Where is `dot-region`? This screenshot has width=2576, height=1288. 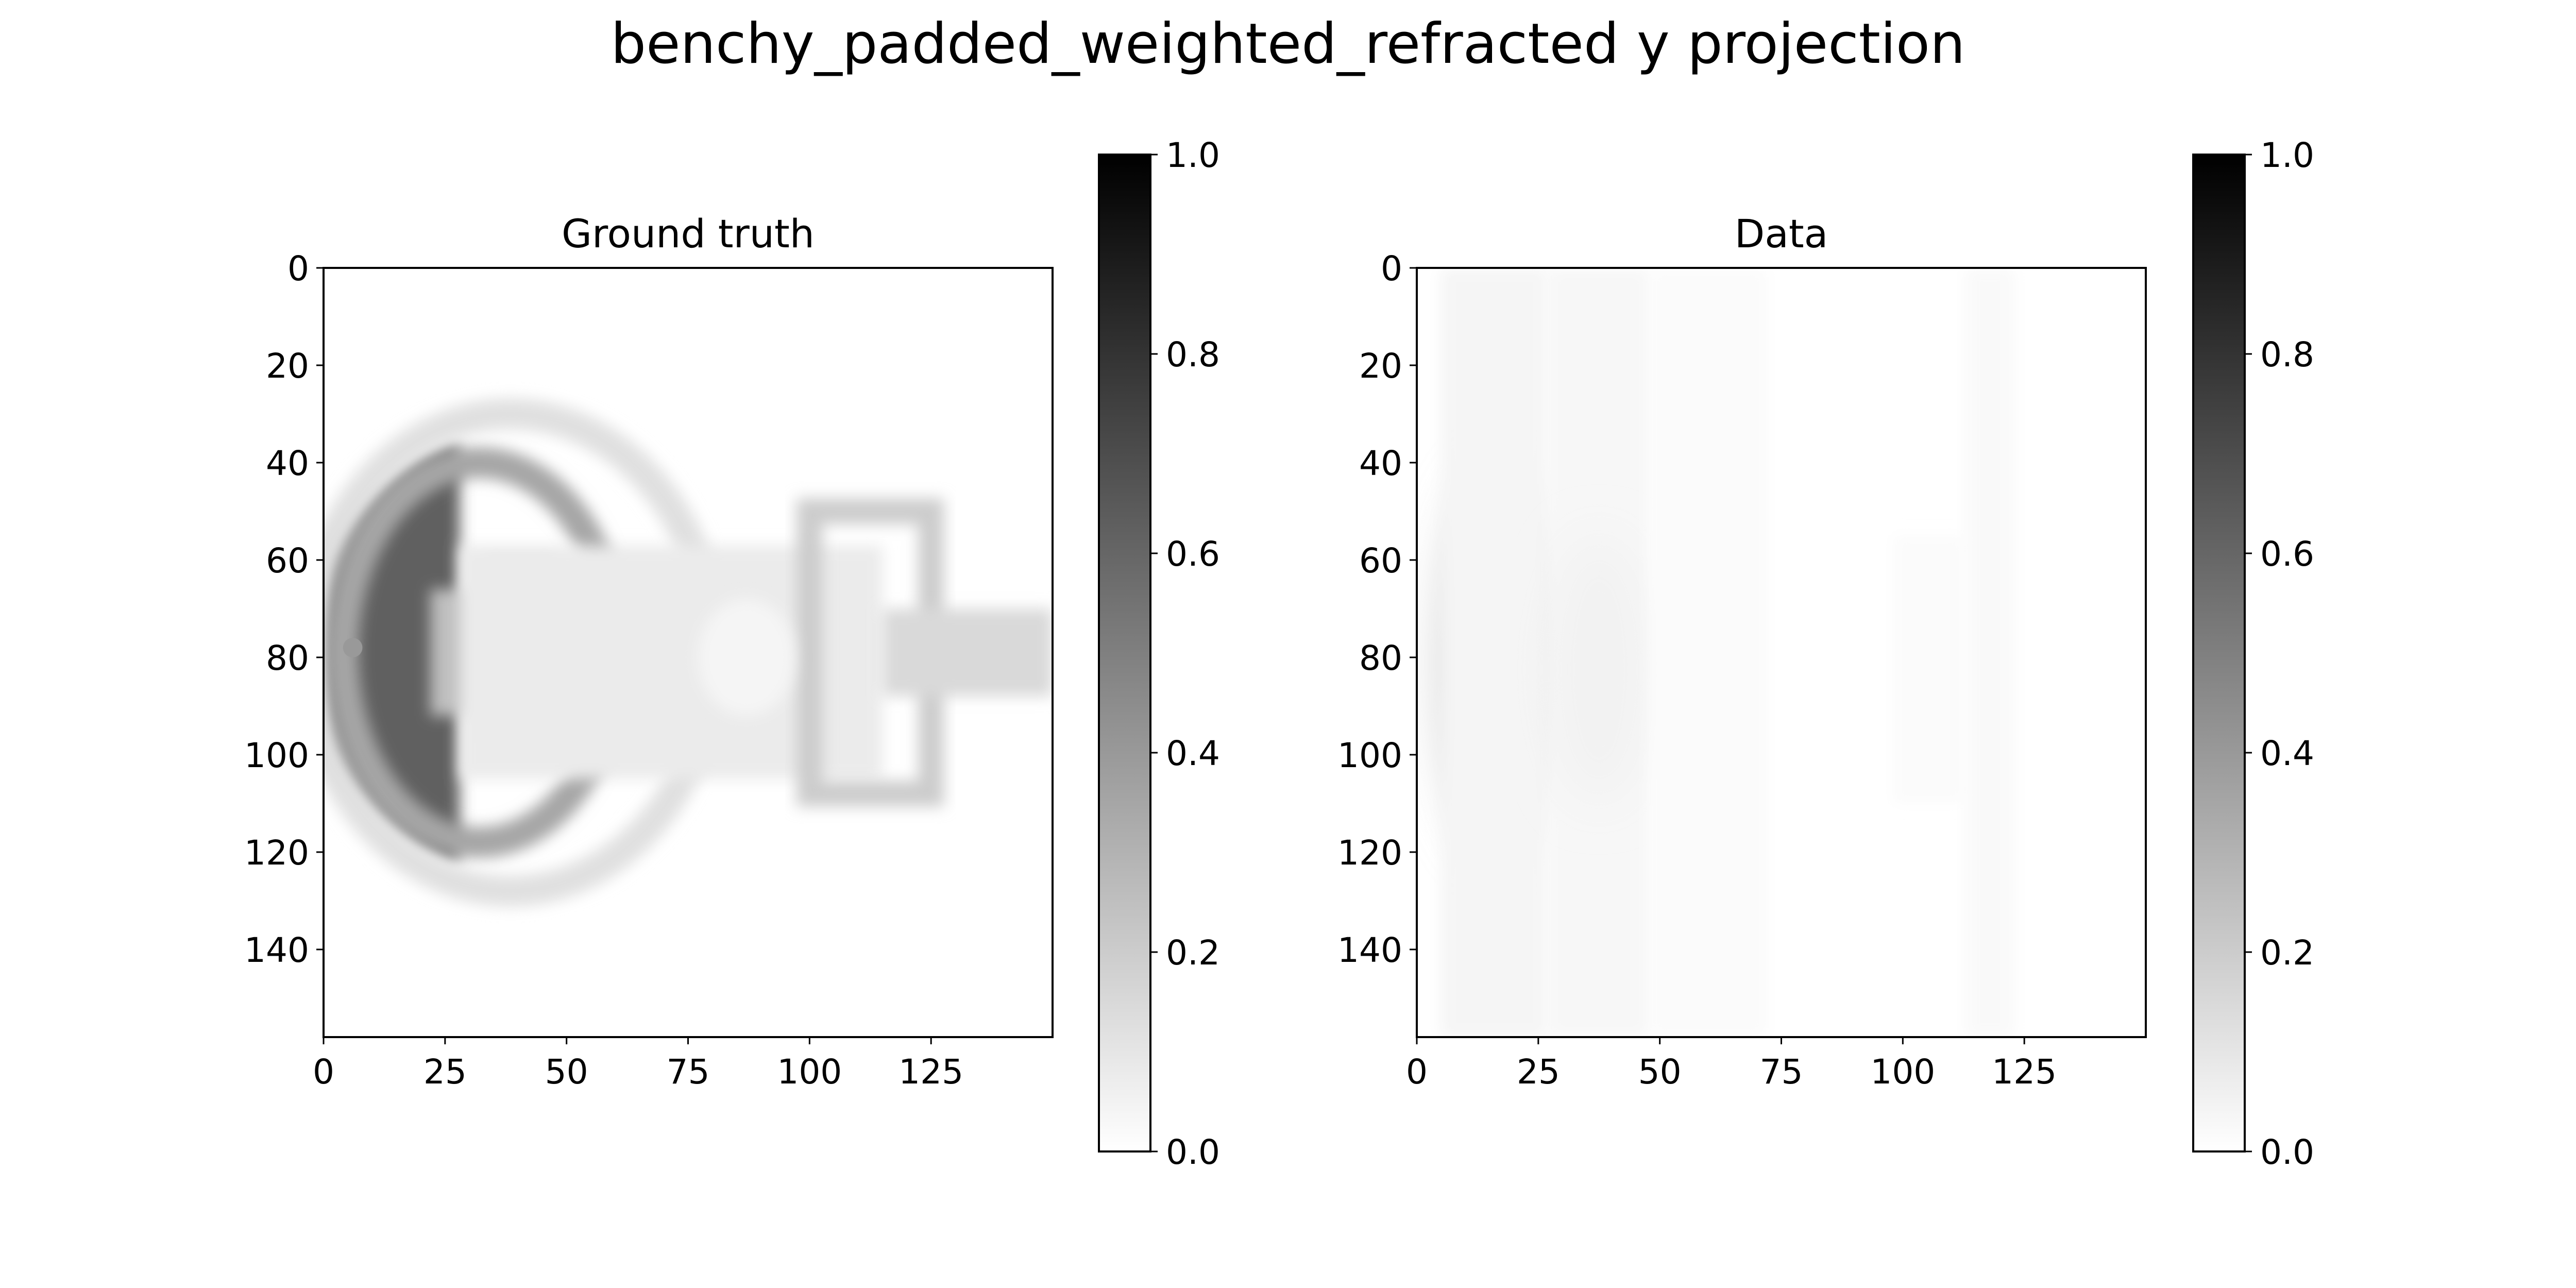
dot-region is located at coordinates (353, 647).